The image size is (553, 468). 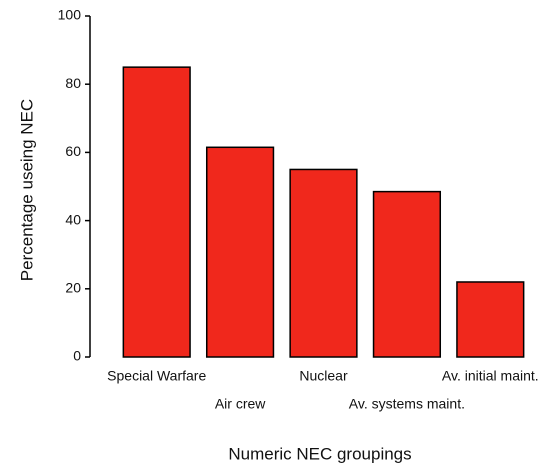 I want to click on x-tick-label: Av. systems maint., so click(x=407, y=404).